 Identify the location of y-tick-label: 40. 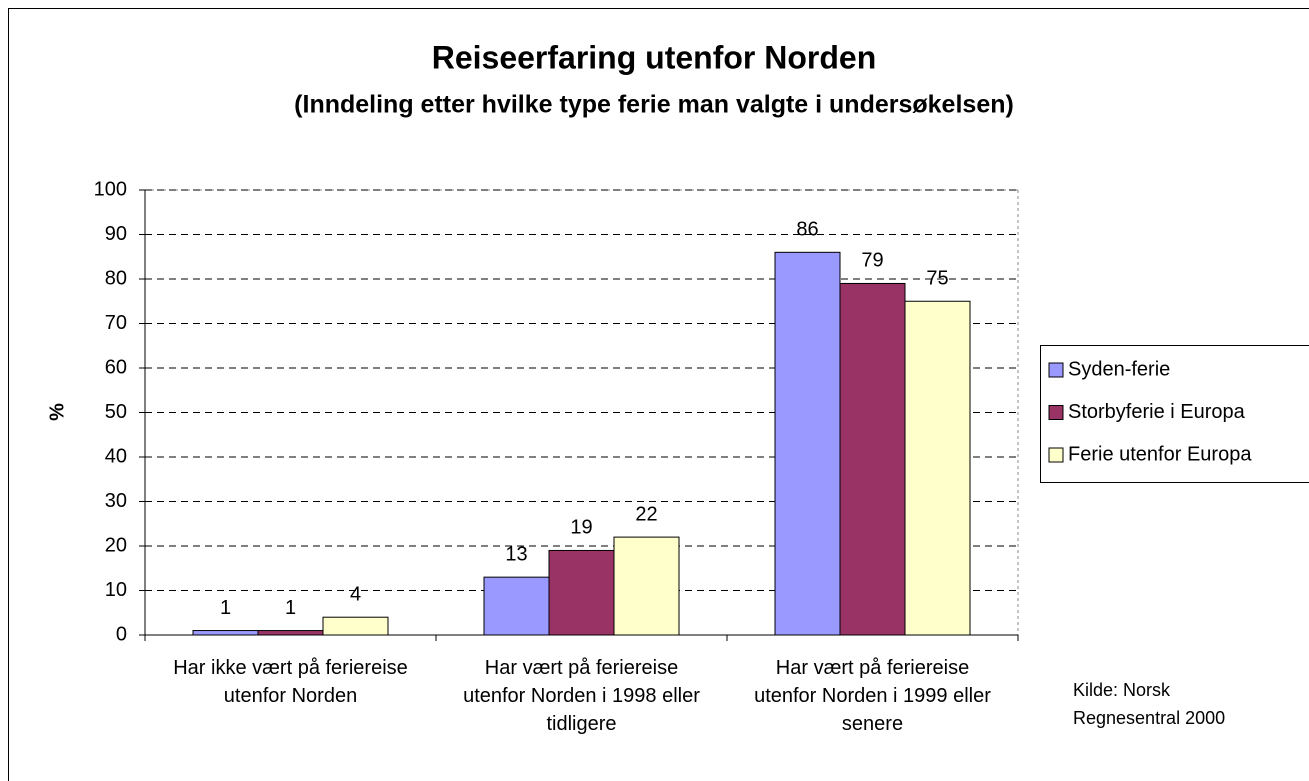
(116, 456).